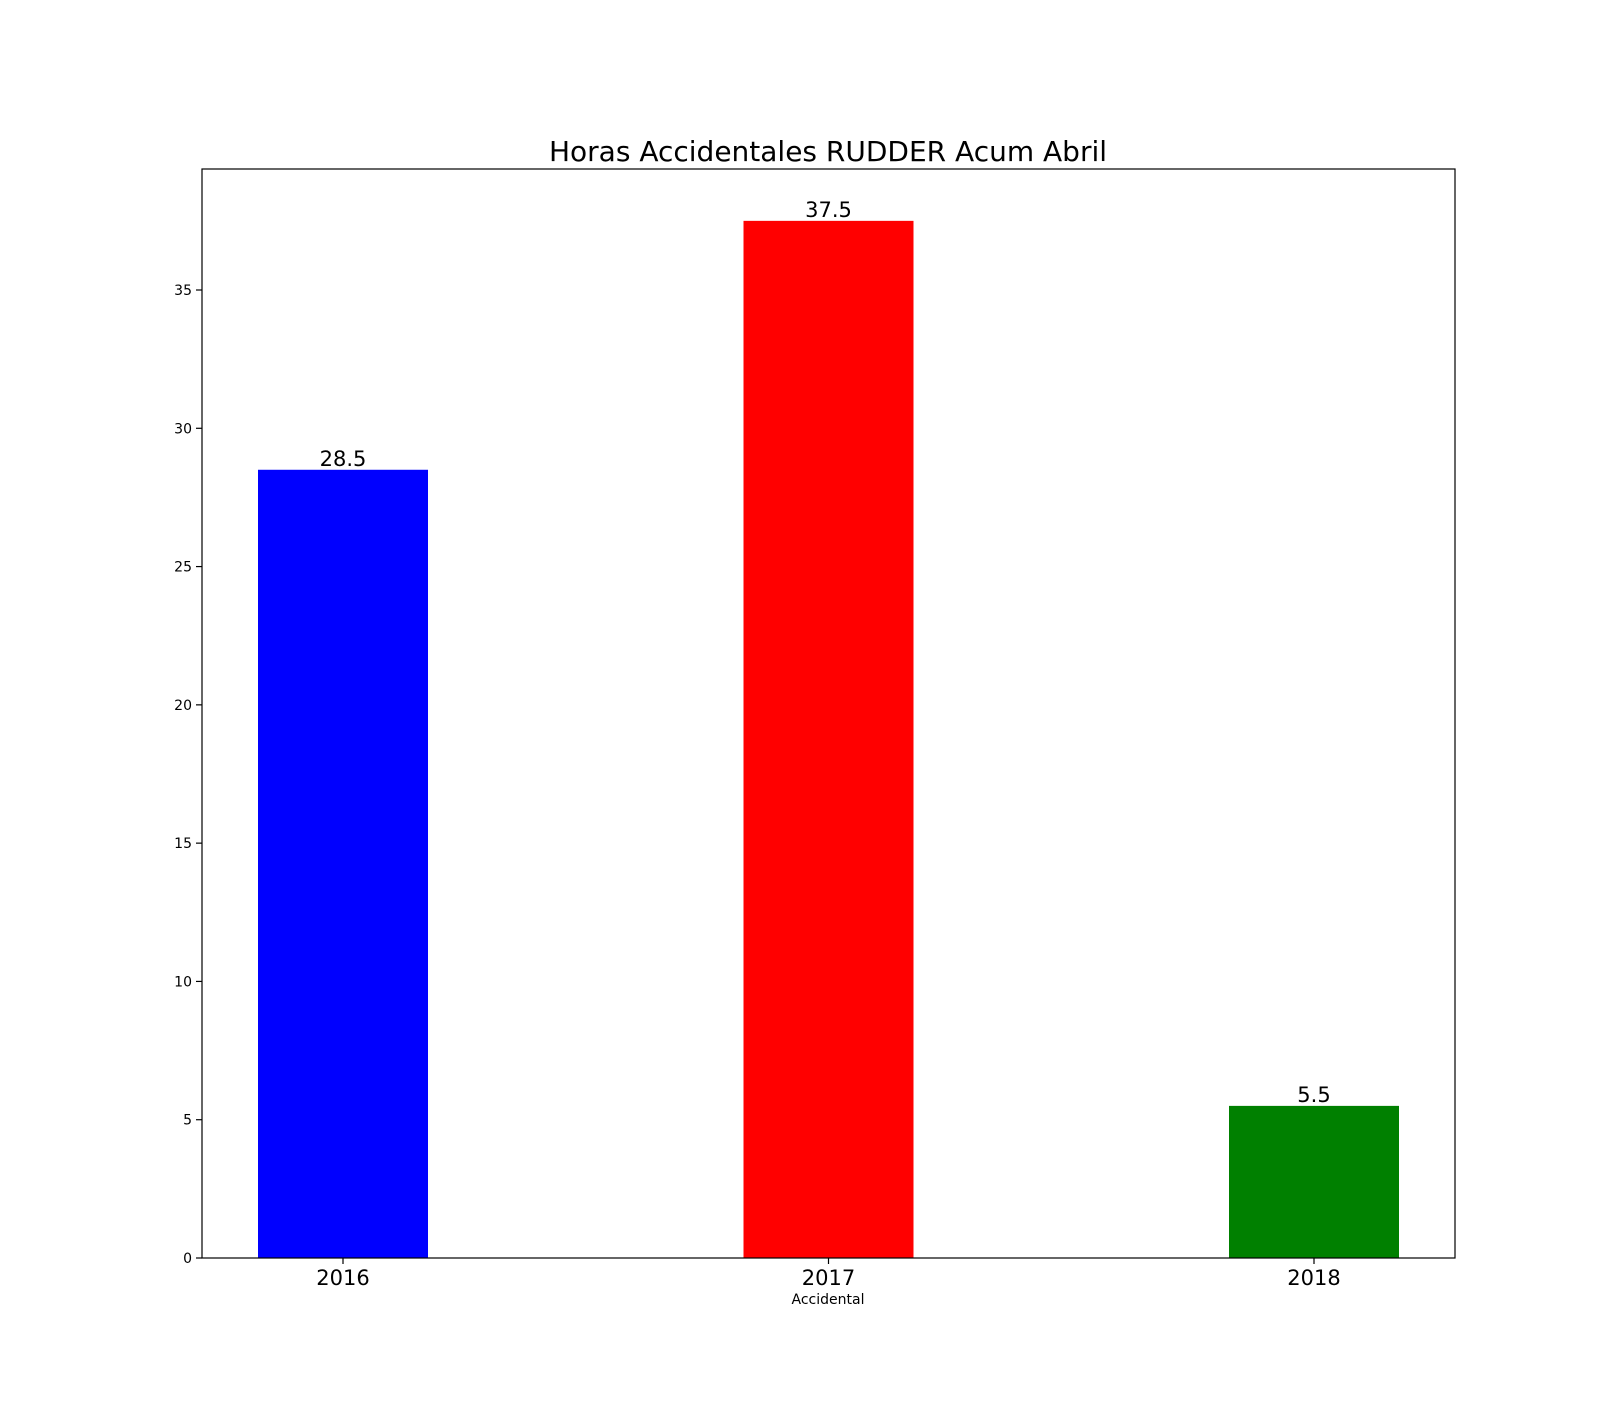 The width and height of the screenshot is (1600, 1405). I want to click on y-tick-label: 20, so click(183, 706).